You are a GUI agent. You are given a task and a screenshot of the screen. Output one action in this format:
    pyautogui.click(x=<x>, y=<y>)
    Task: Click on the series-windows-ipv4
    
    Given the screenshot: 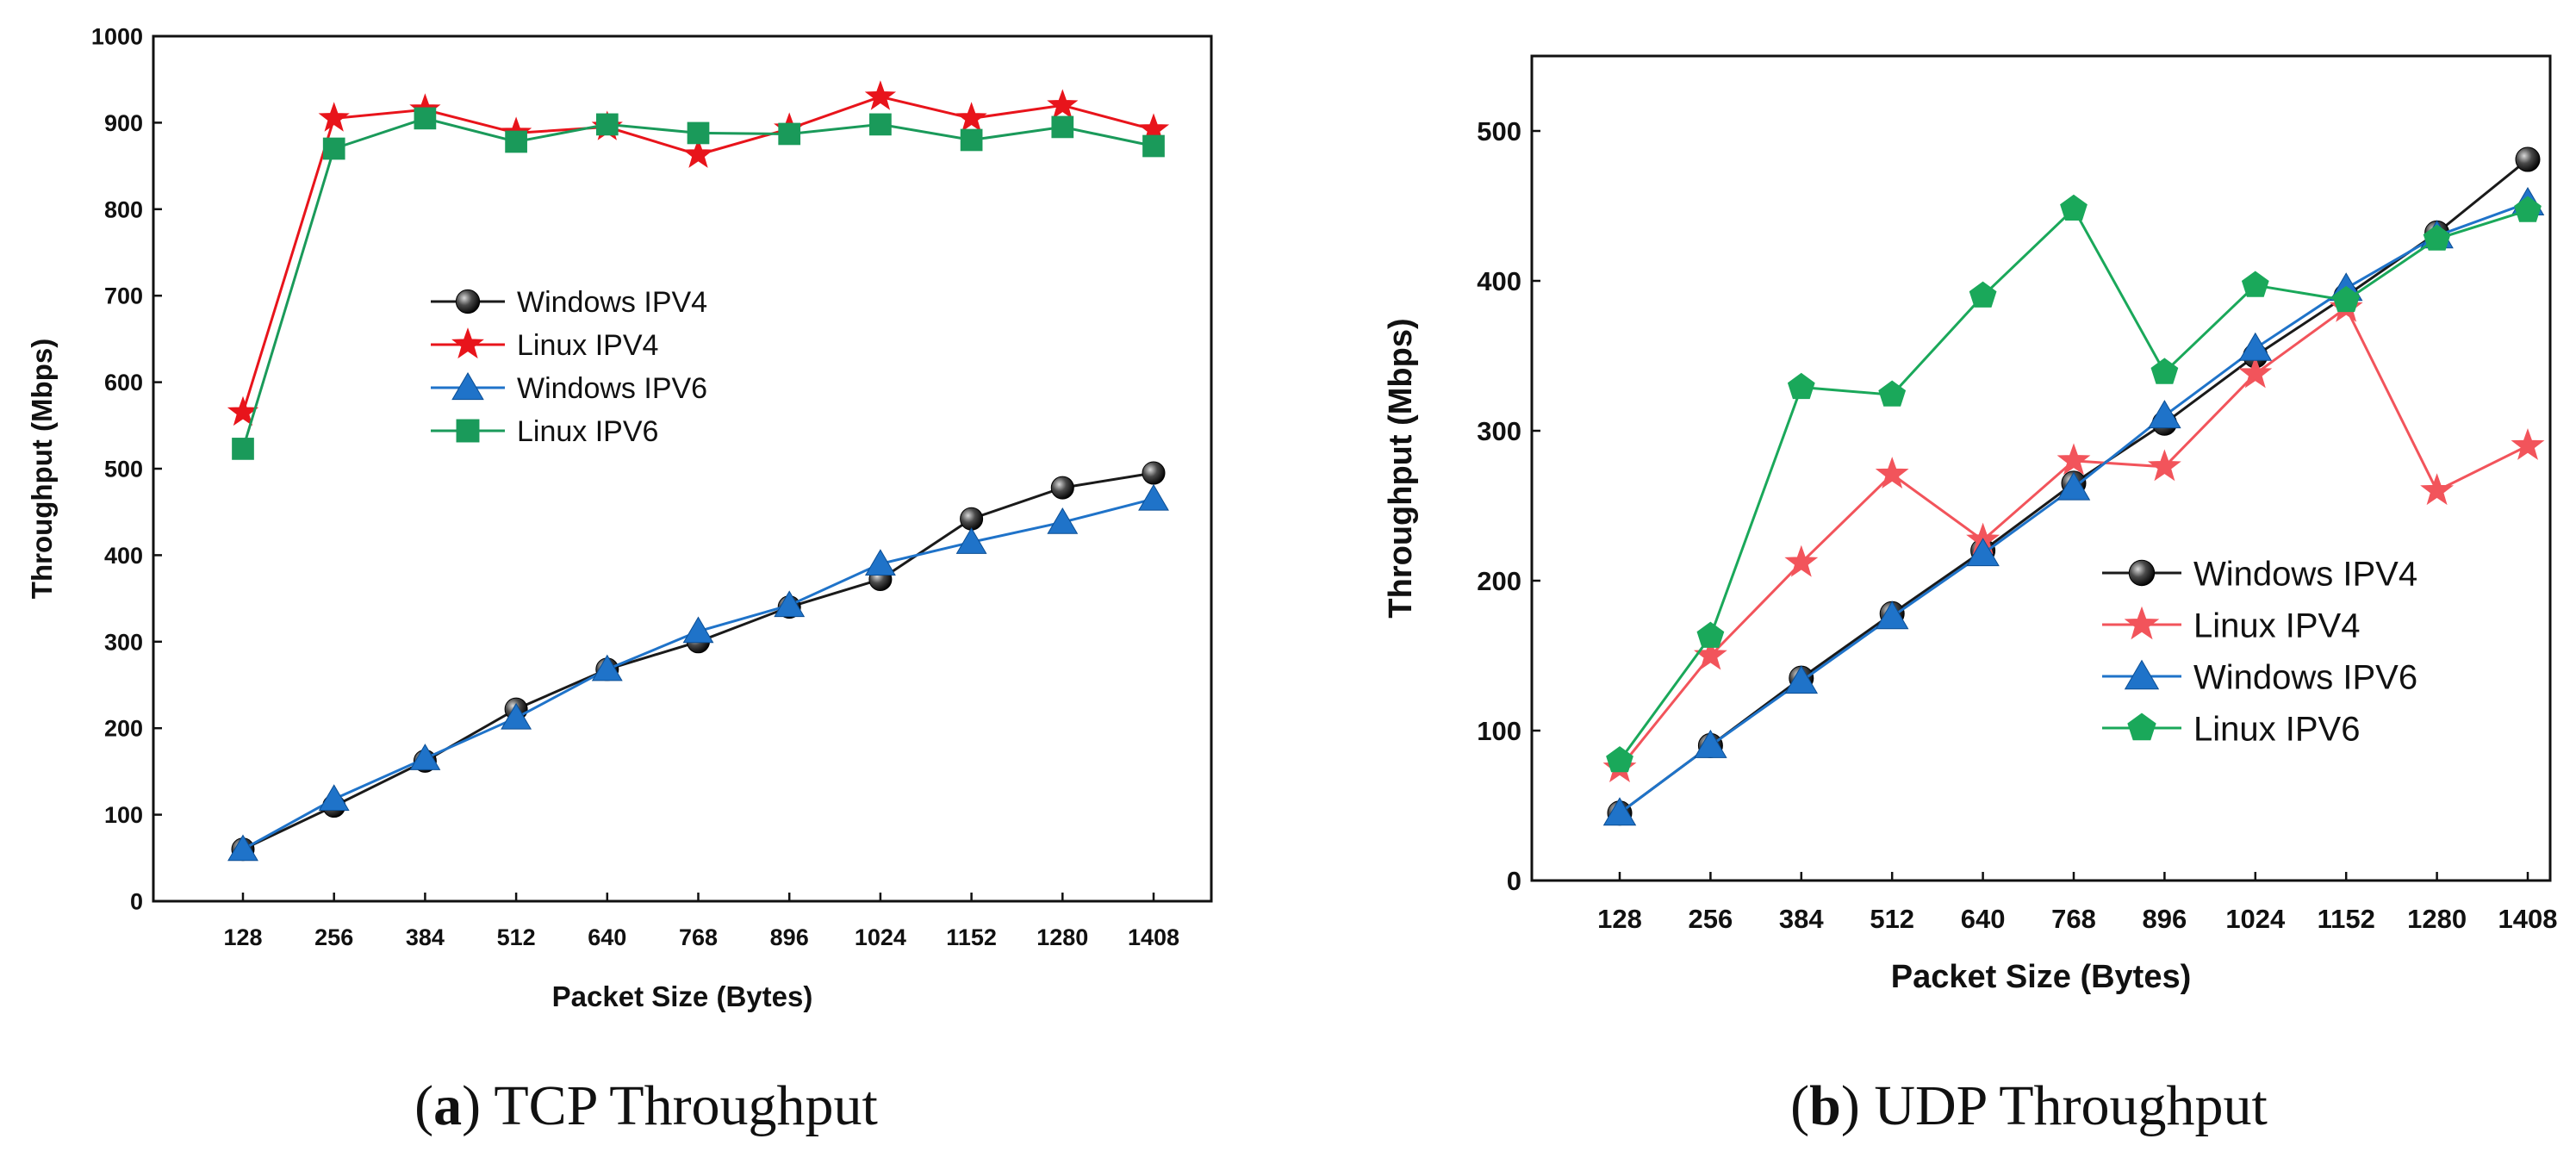 What is the action you would take?
    pyautogui.click(x=699, y=662)
    